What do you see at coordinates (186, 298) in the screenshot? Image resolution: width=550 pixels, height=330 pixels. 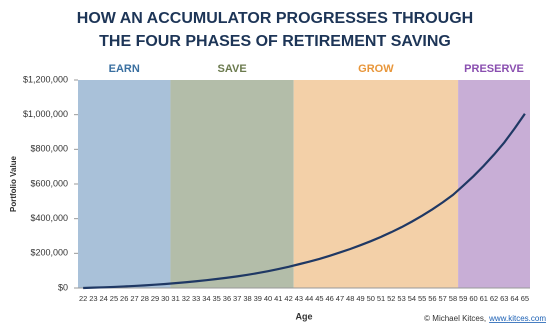 I see `x-tick-label: 32` at bounding box center [186, 298].